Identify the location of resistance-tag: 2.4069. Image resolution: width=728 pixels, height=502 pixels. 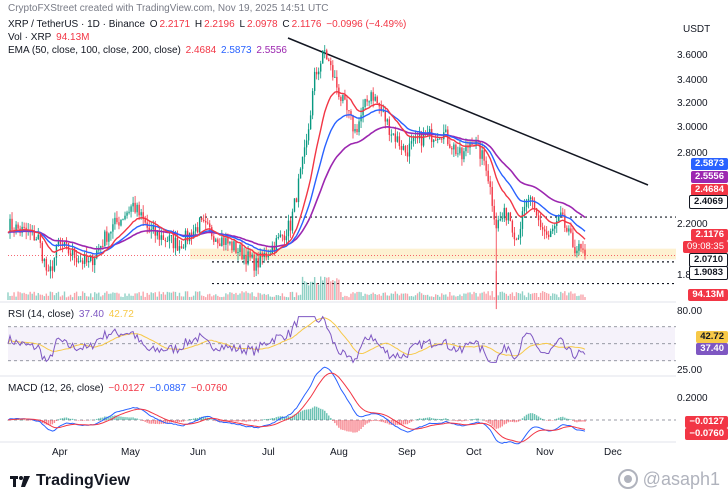
(708, 202).